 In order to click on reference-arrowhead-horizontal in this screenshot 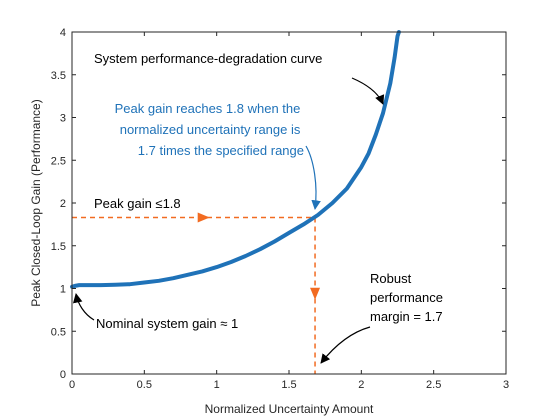, I will do `click(203, 217)`.